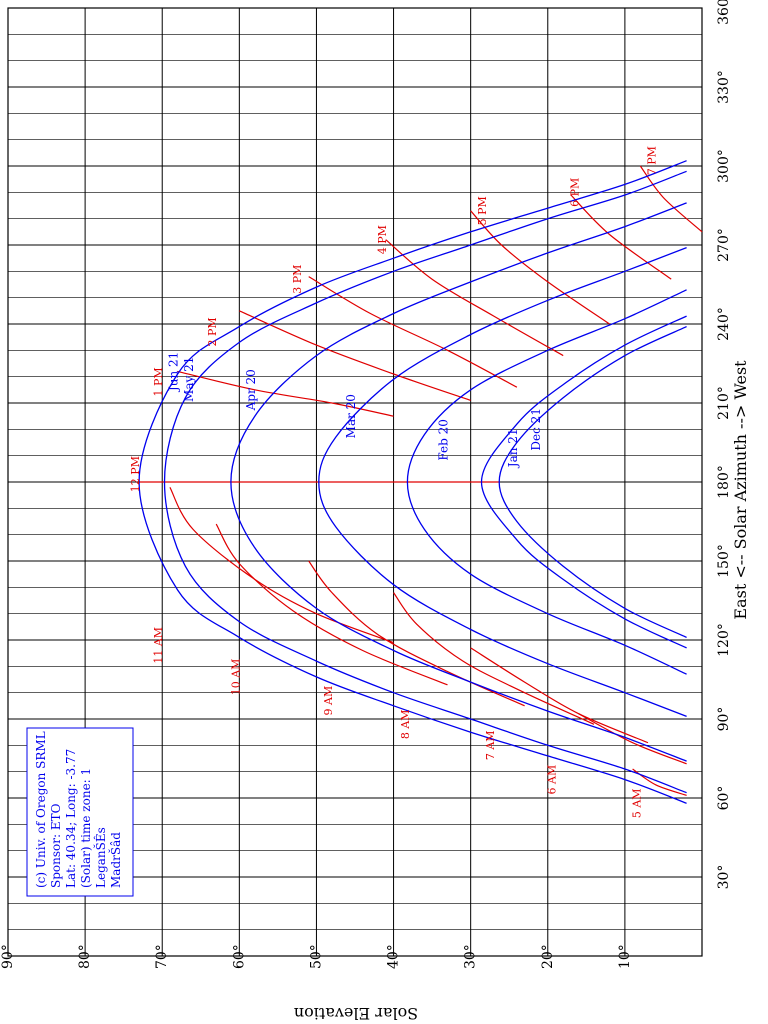  Describe the element at coordinates (351, 416) in the screenshot. I see `date-label-mar-20: Mar 20` at that location.